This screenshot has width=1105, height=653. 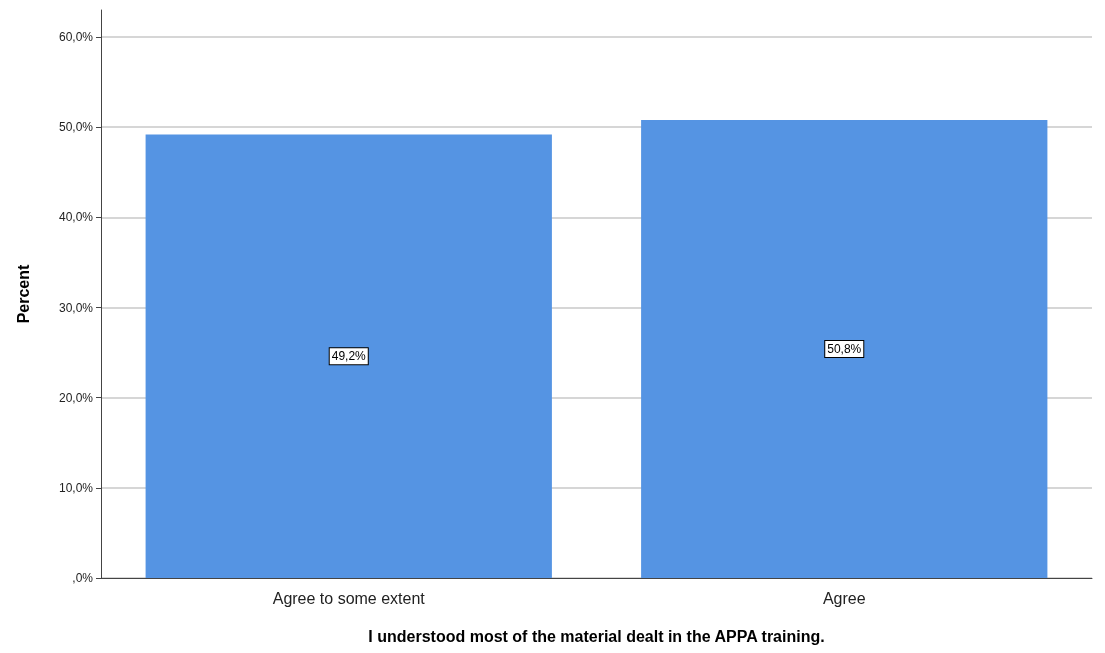 I want to click on y-axis-title: Percent, so click(x=23, y=293).